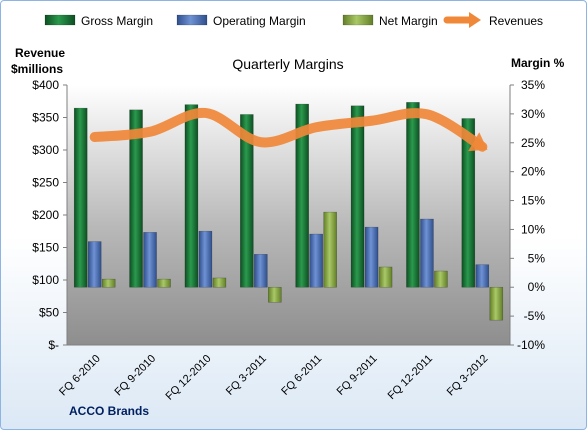  I want to click on y-left-tick-label: $150, so click(45, 248).